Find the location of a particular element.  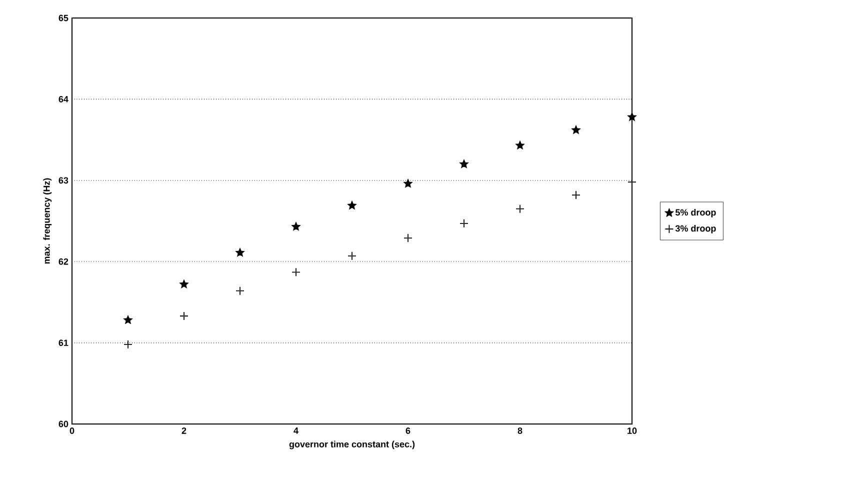

y-tick-label: 61 is located at coordinates (63, 343).